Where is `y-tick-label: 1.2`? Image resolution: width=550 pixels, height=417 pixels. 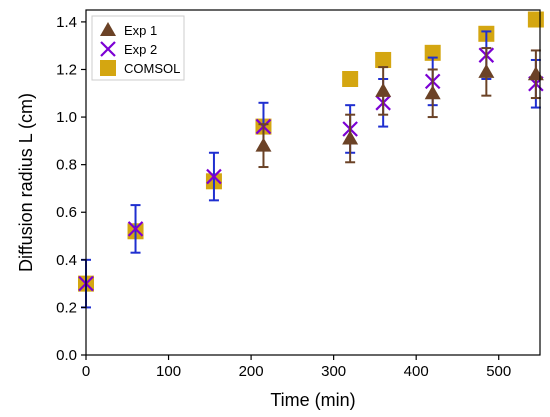 y-tick-label: 1.2 is located at coordinates (66, 69).